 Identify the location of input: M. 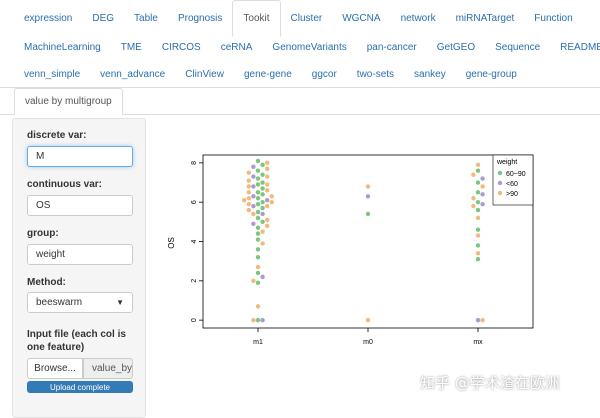
(80, 156).